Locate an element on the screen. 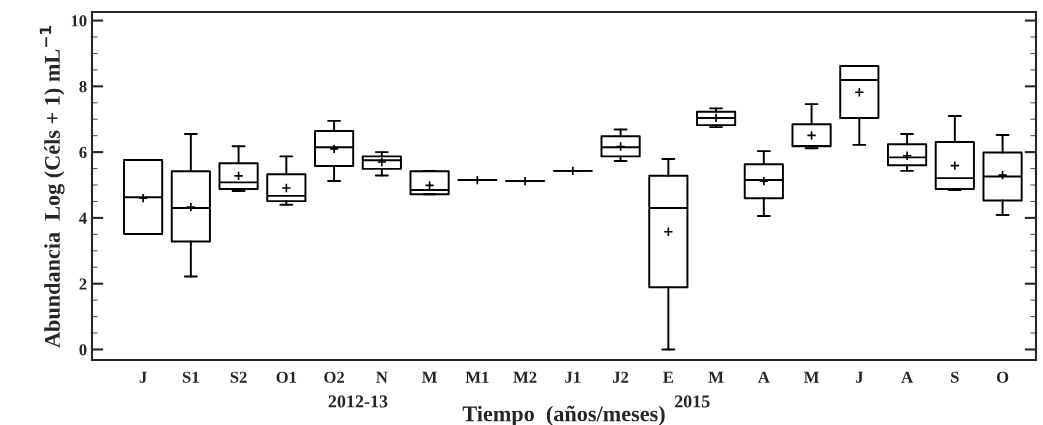 The image size is (1043, 425). y-axis-title: Abundancia Log (Céls + 1) mL$^{−1}$ is located at coordinates (52, 186).